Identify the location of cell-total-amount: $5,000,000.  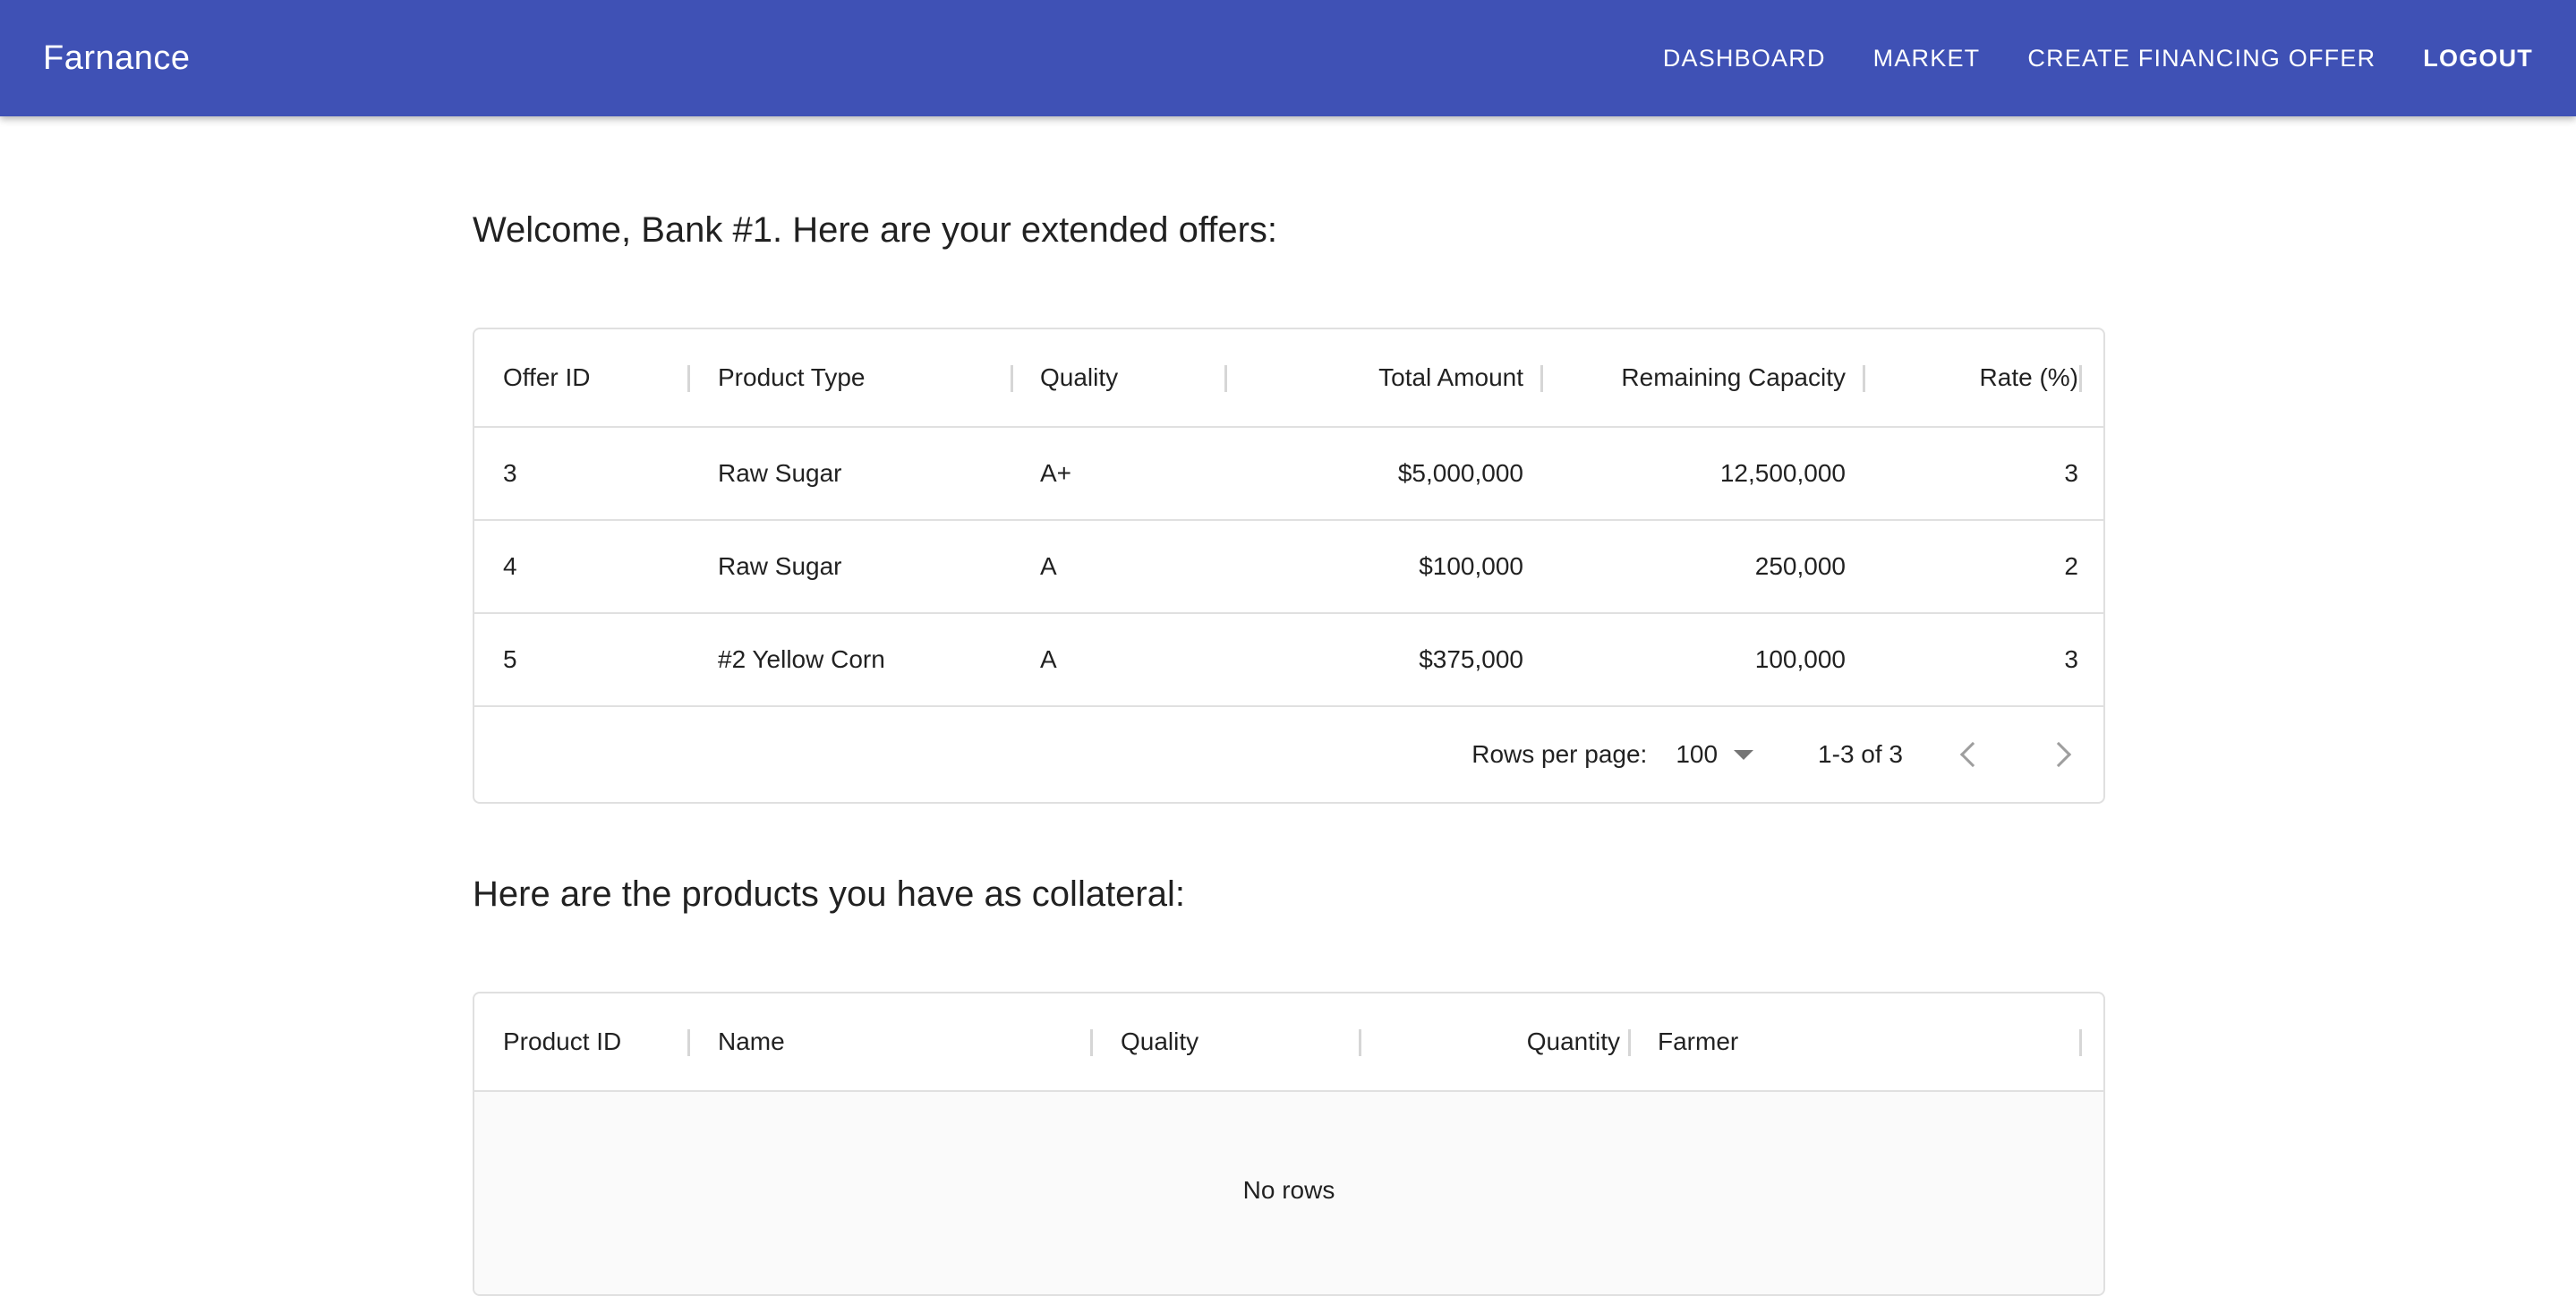
(1460, 473).